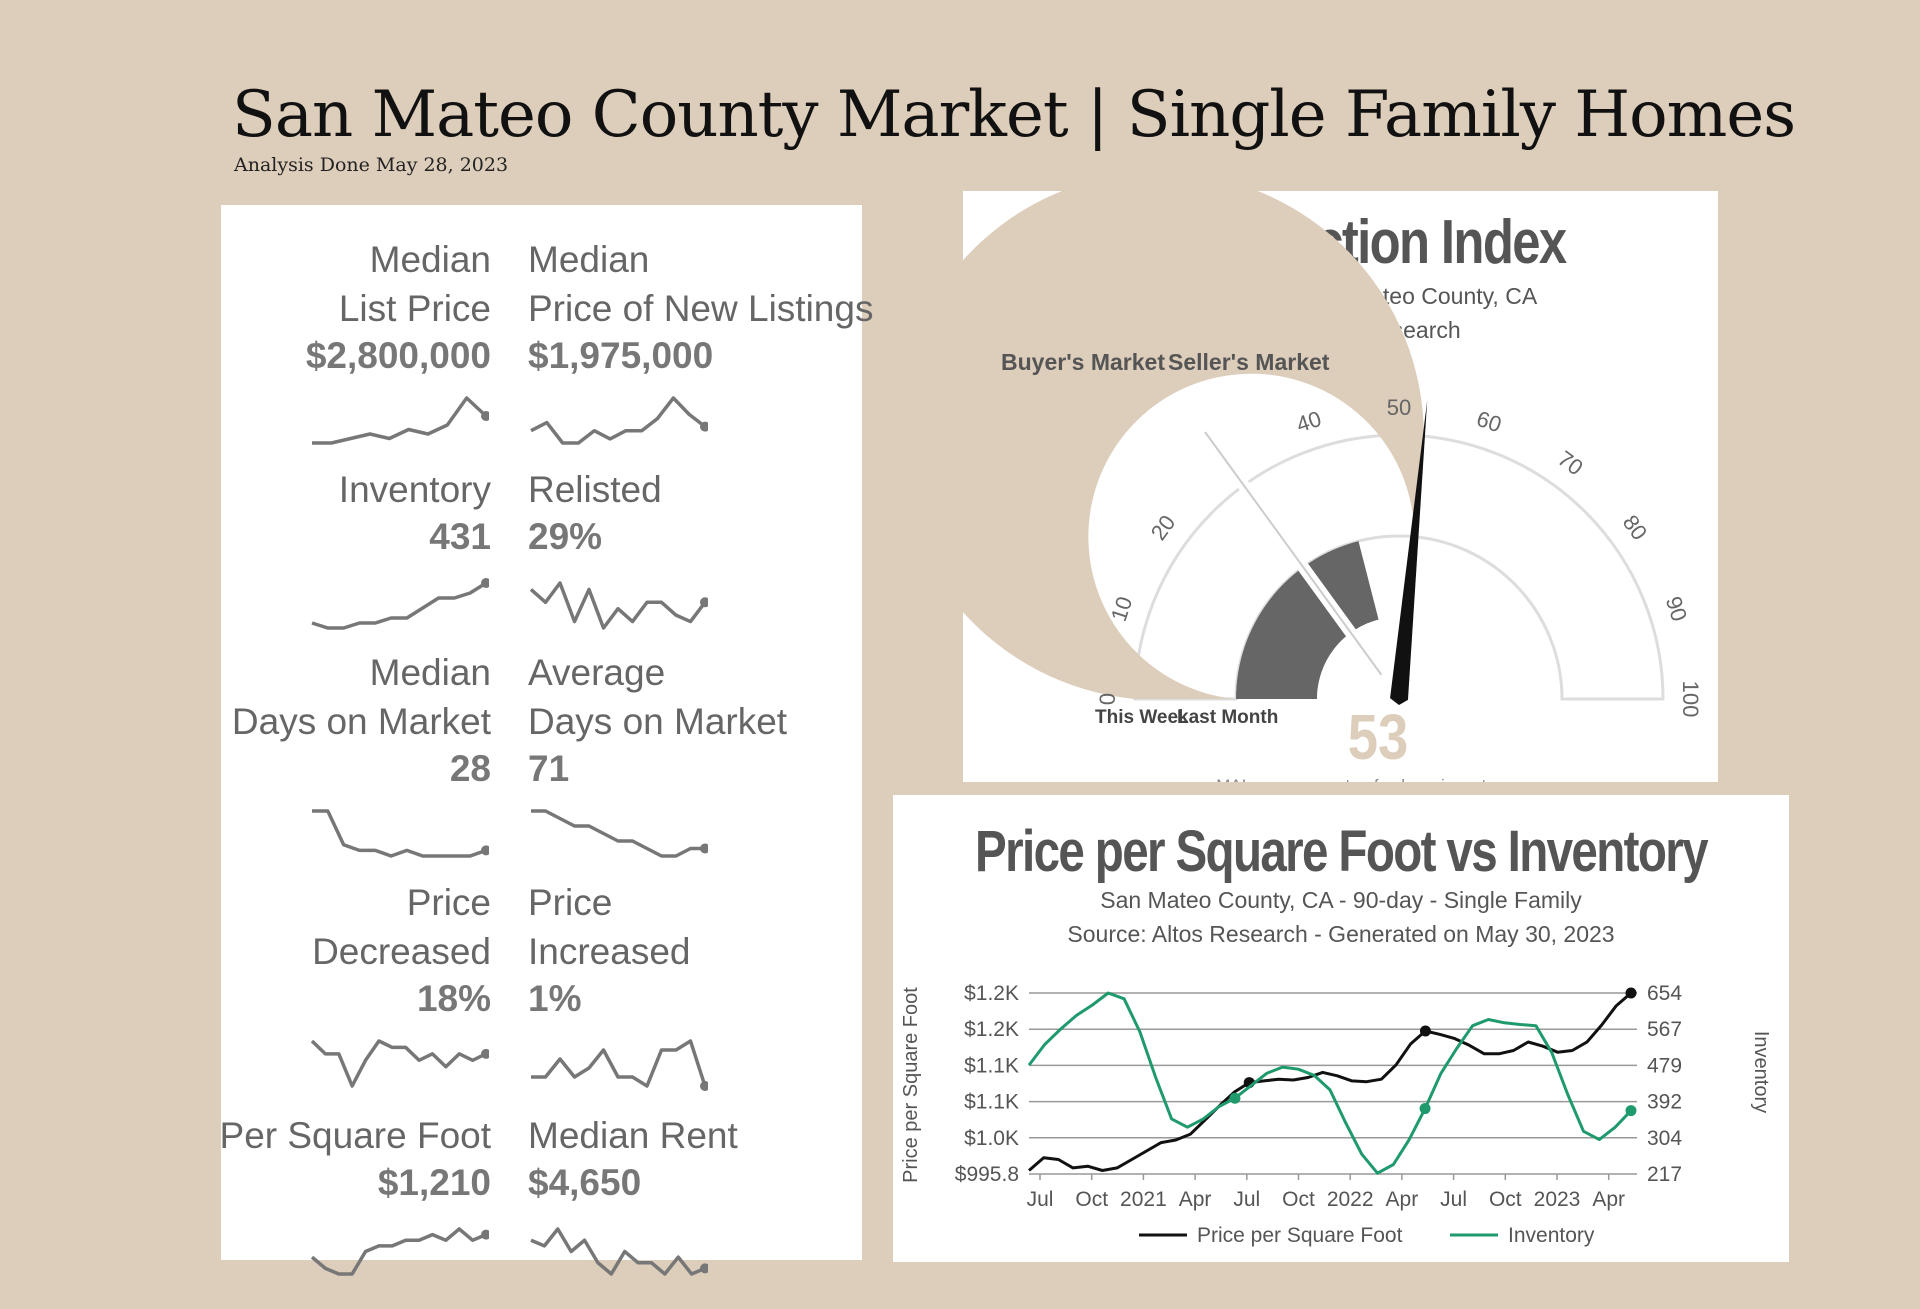 Image resolution: width=1920 pixels, height=1309 pixels. I want to click on mai-value: 53, so click(1378, 737).